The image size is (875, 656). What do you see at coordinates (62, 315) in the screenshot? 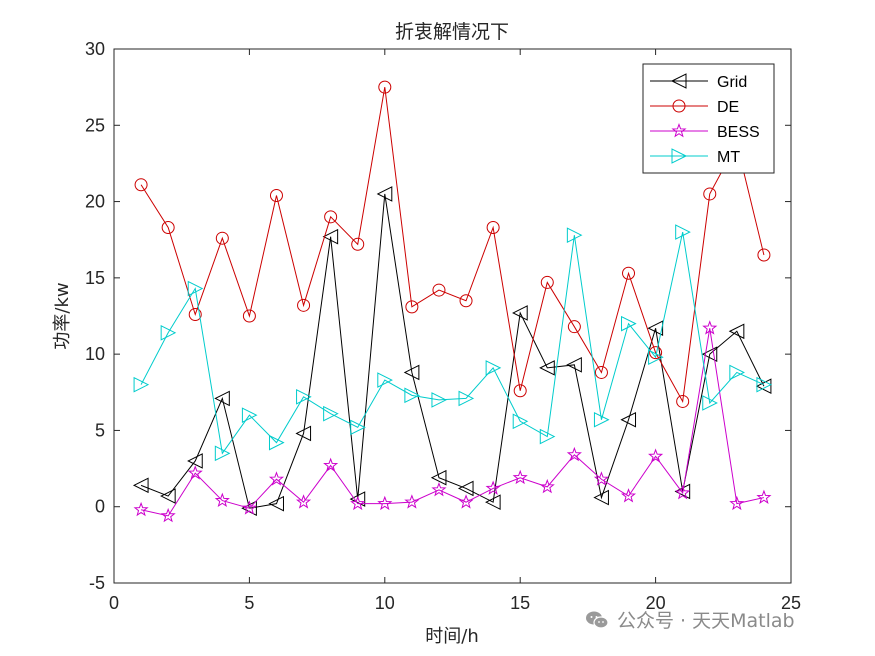
I see `y-axis-label: 功率/kw` at bounding box center [62, 315].